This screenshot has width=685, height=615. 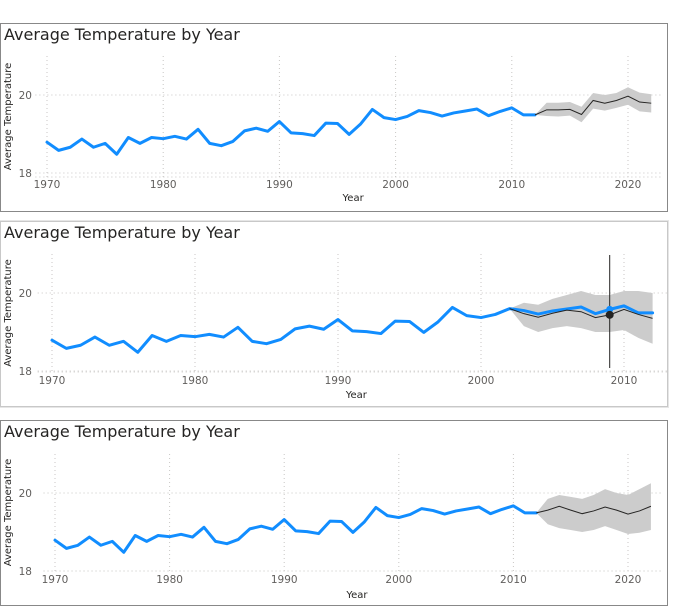 I want to click on hover-point-forecast, so click(x=609, y=314).